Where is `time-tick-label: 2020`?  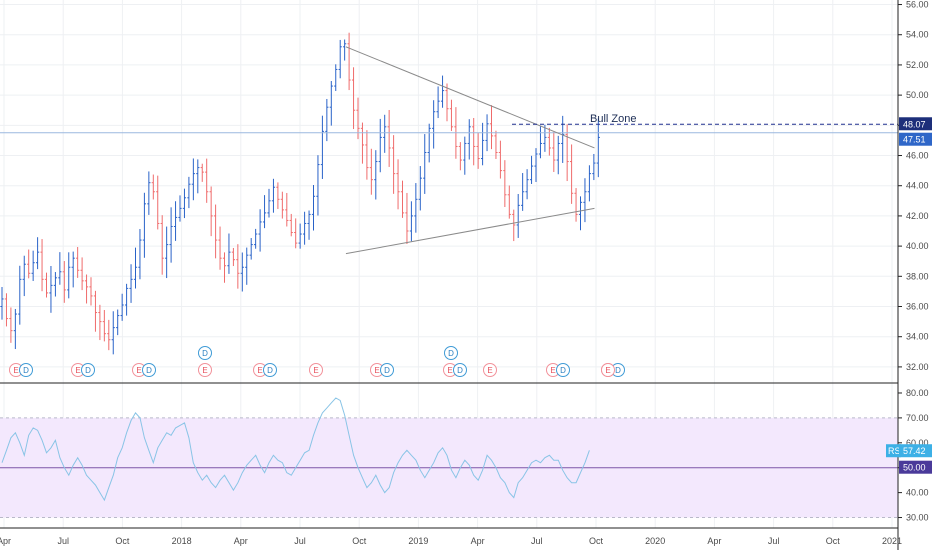 time-tick-label: 2020 is located at coordinates (655, 541).